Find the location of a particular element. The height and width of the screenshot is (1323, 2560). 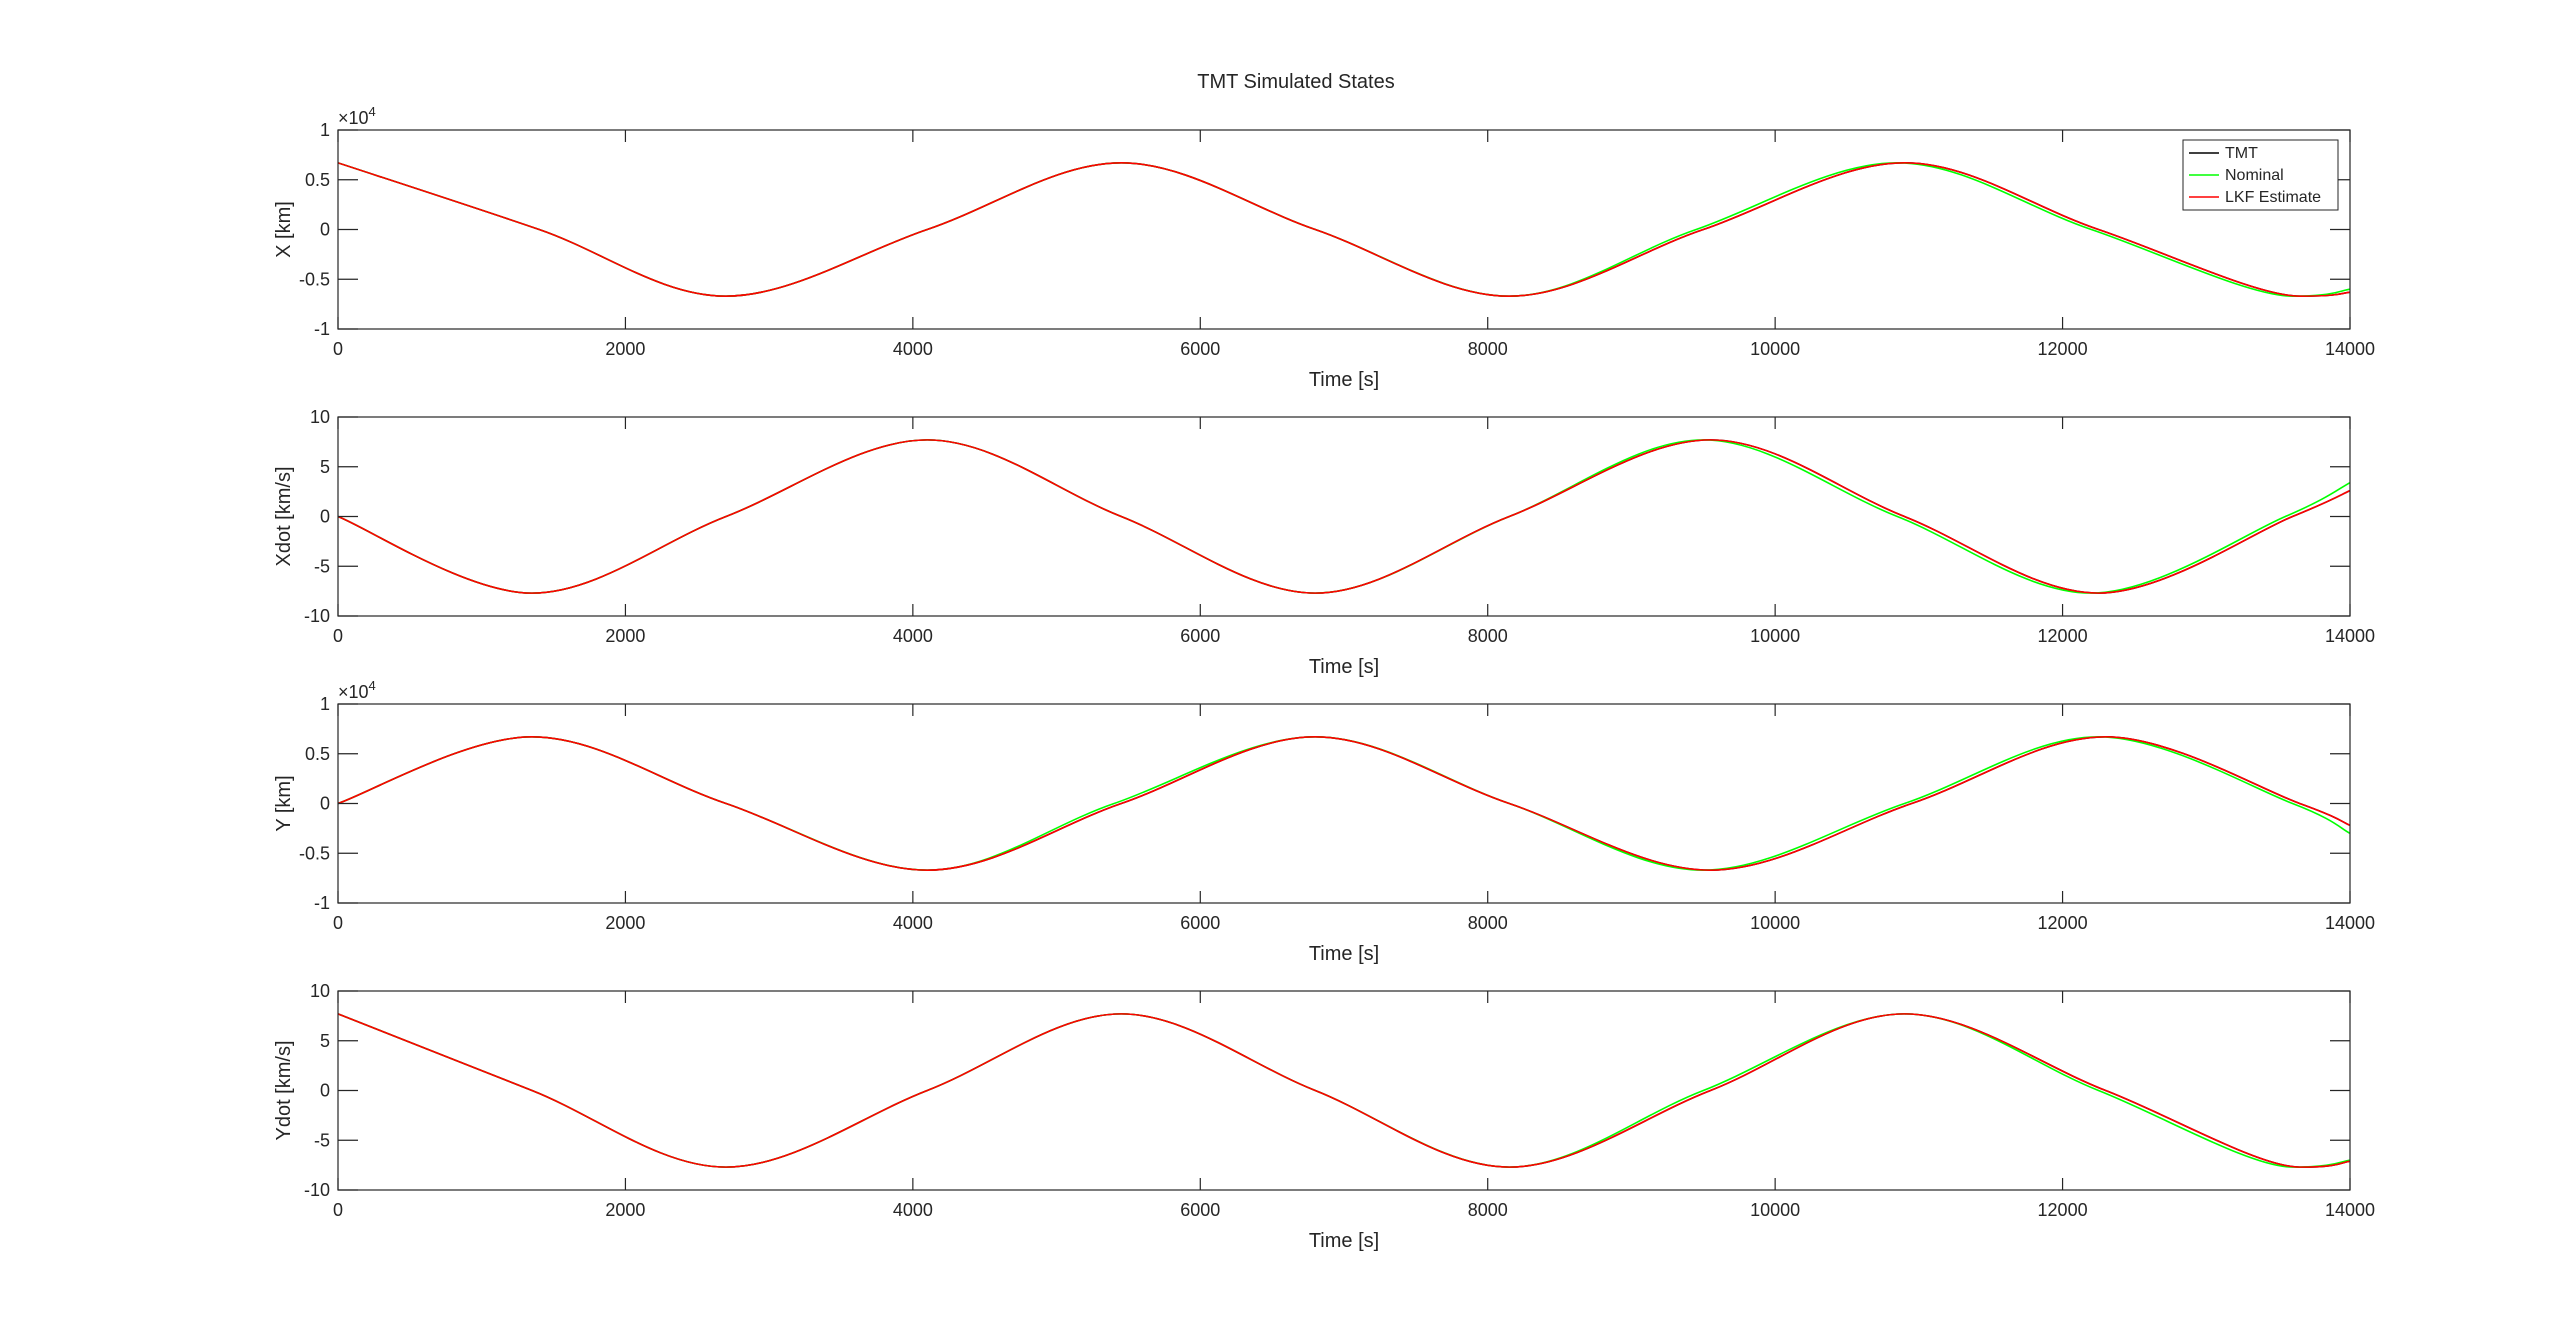

y-axis-label: X [km] is located at coordinates (284, 229).